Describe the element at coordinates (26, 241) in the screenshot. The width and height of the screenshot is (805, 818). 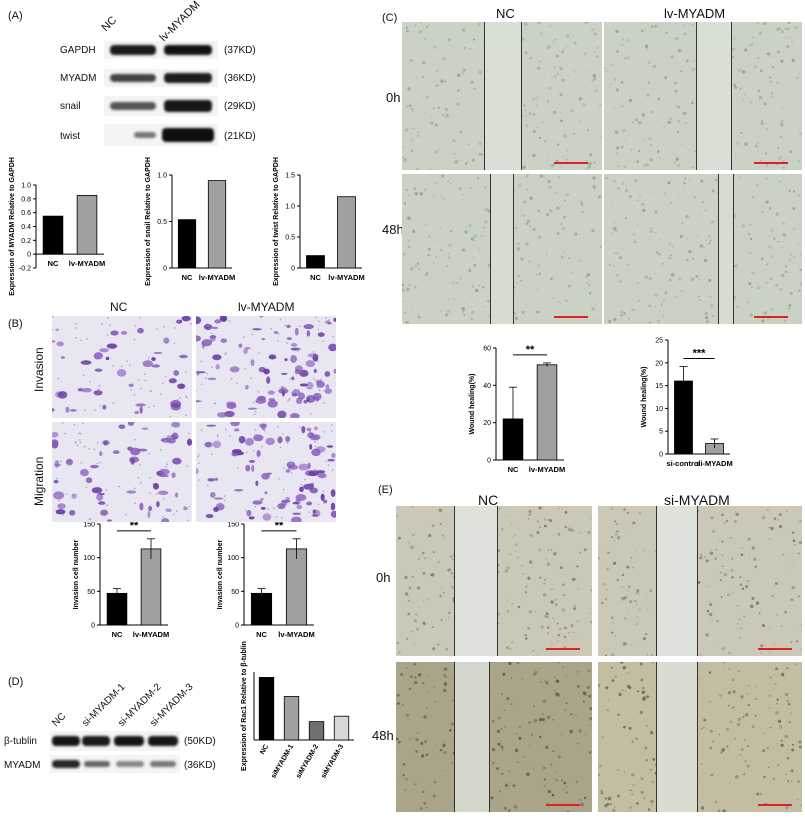
I see `y-tick-label: 0.2` at that location.